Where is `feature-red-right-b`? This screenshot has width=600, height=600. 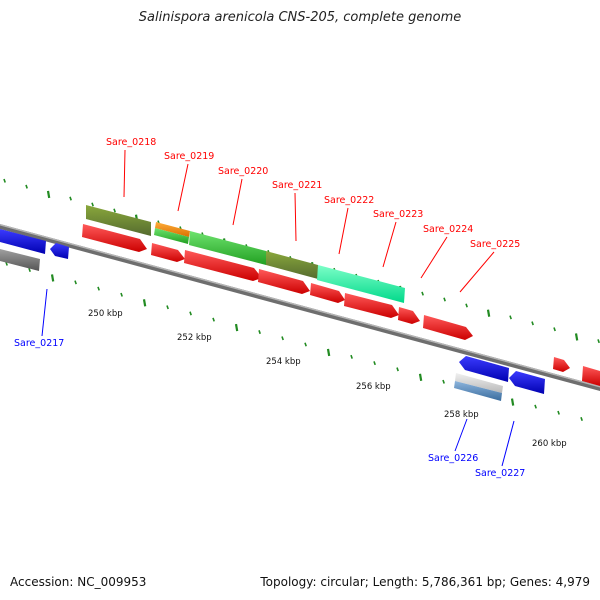
feature-red-right-b is located at coordinates (591, 376).